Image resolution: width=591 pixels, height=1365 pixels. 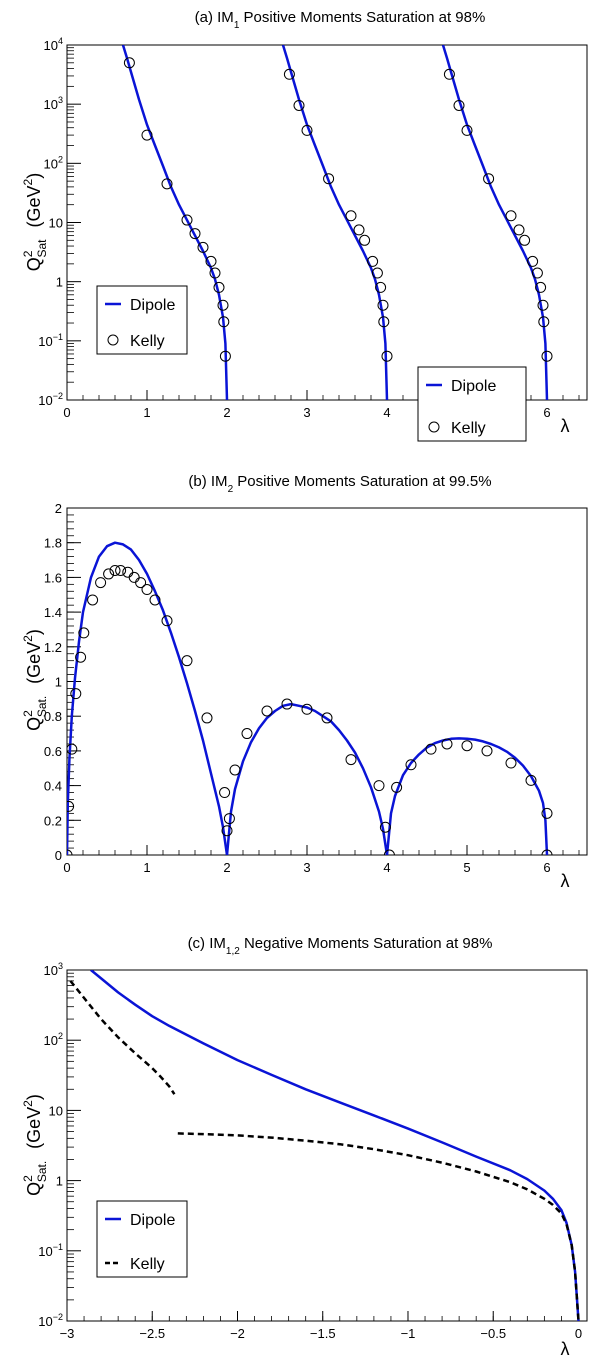 I want to click on legend: Dipole Kelly, so click(x=142, y=1239).